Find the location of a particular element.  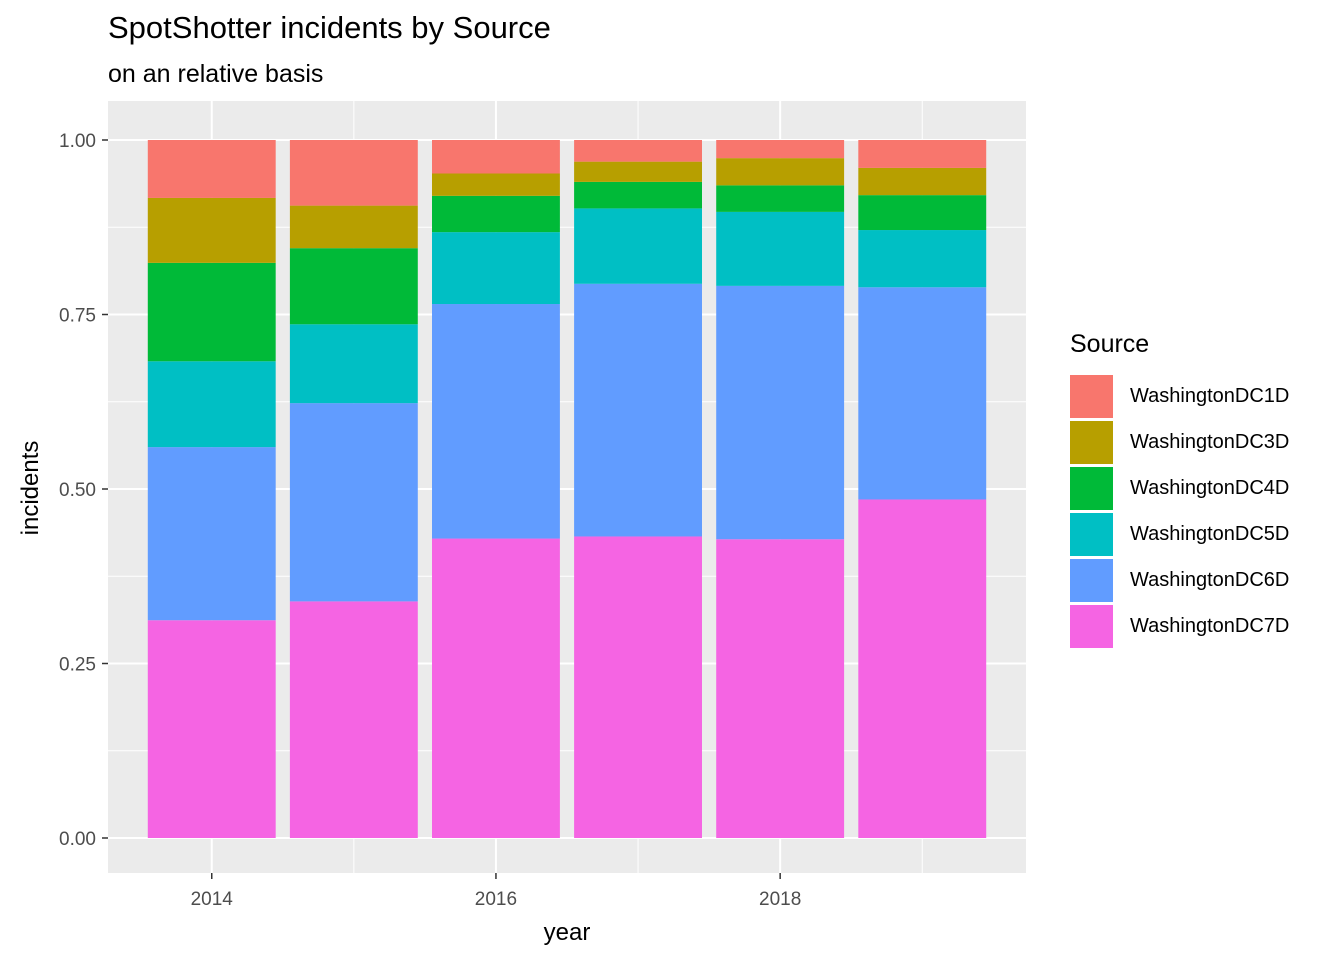

bar-segment-WashingtonDC5D-2018 is located at coordinates (780, 248).